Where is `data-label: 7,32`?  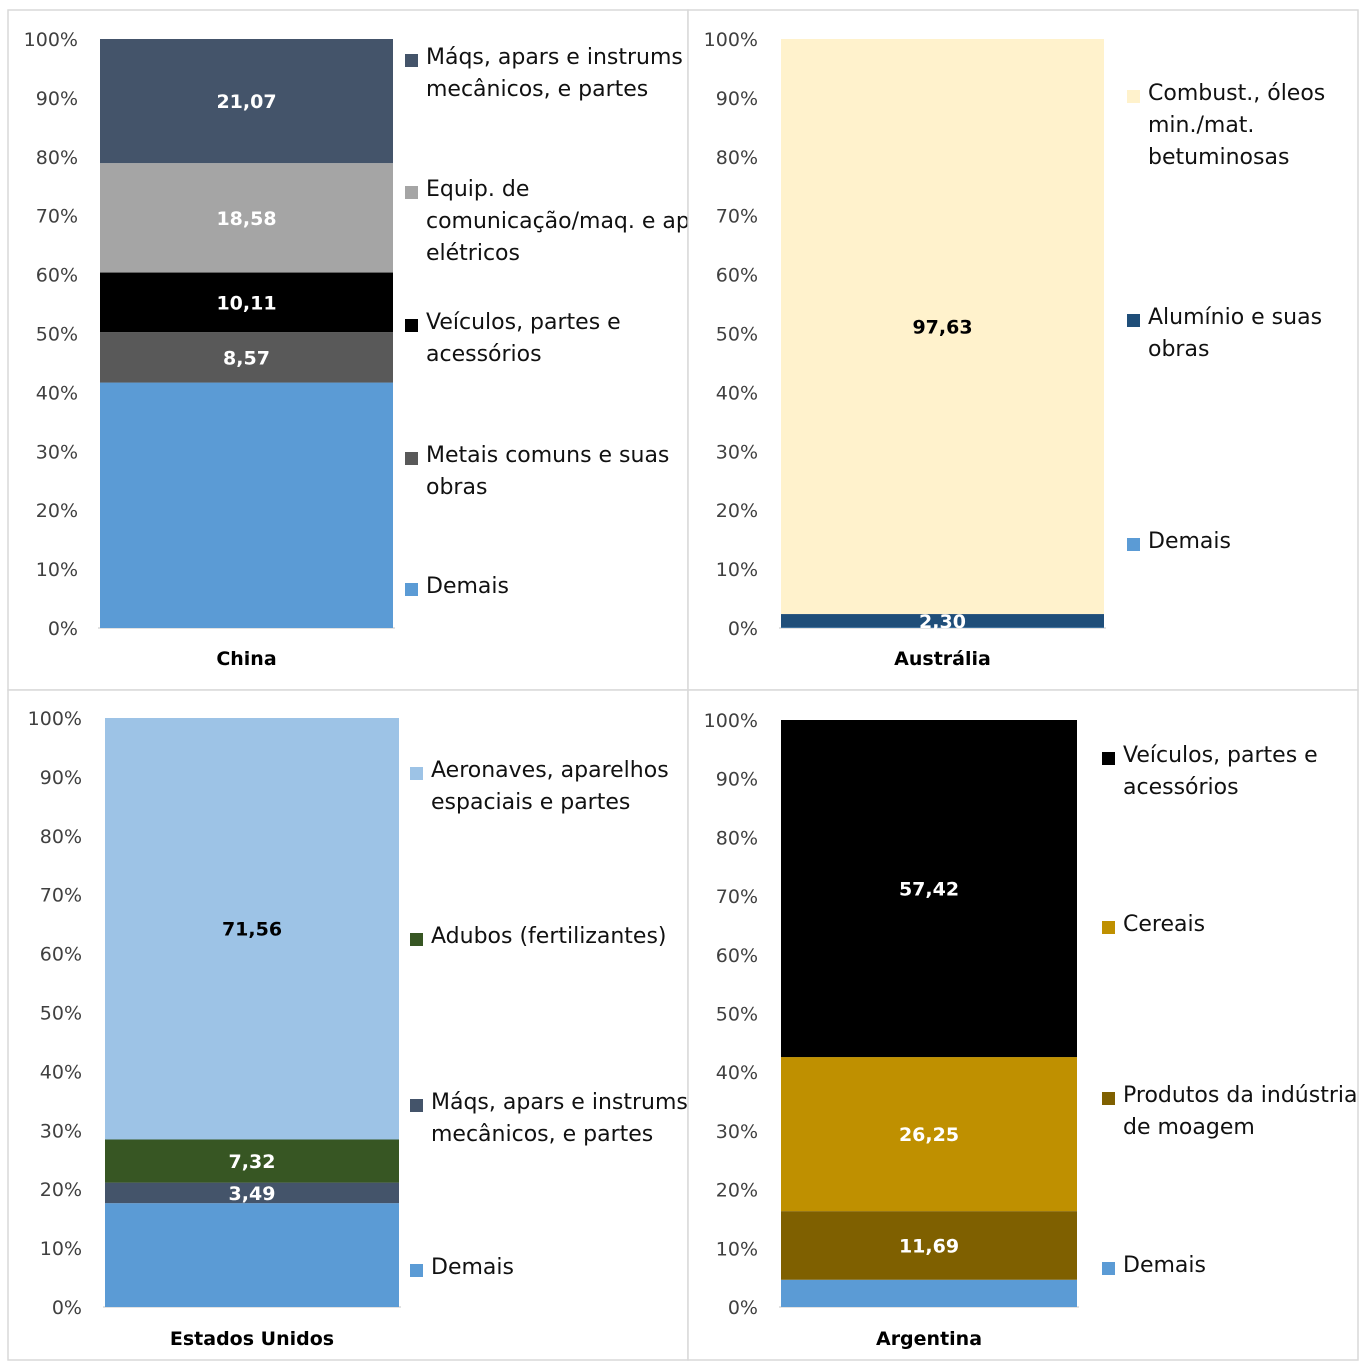
data-label: 7,32 is located at coordinates (252, 1162).